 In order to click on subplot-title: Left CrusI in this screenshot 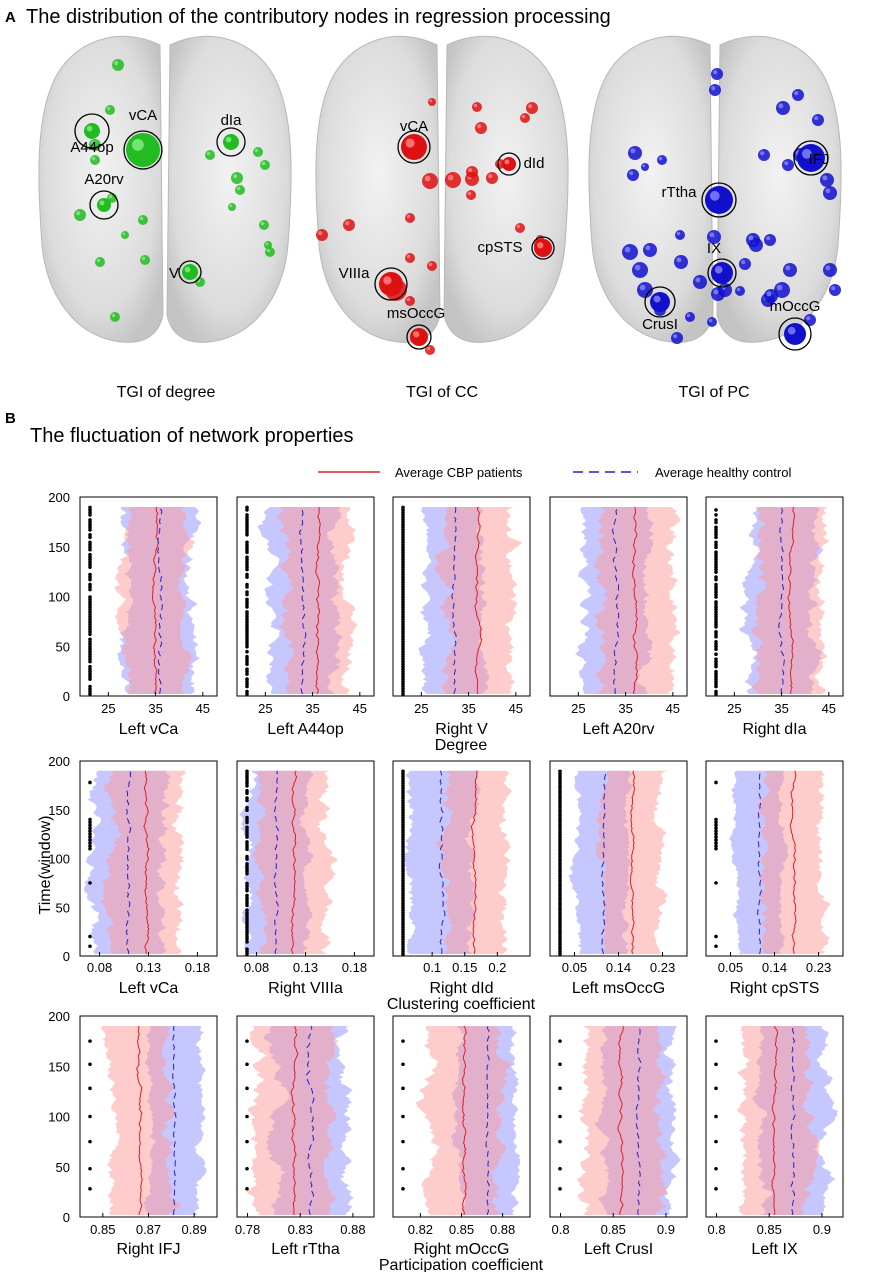, I will do `click(618, 1249)`.